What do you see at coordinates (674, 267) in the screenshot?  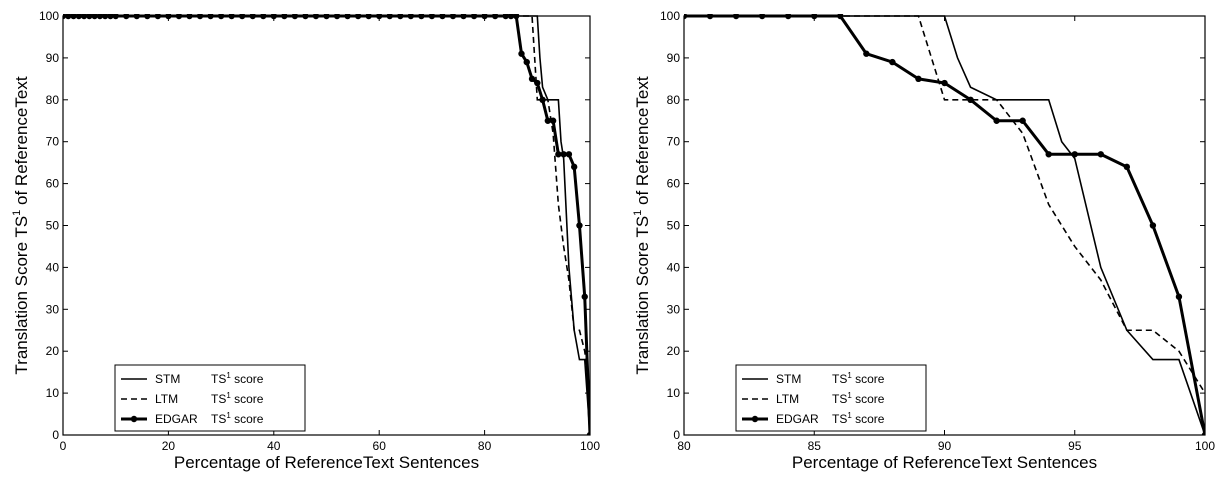 I see `y-tick-label: 40` at bounding box center [674, 267].